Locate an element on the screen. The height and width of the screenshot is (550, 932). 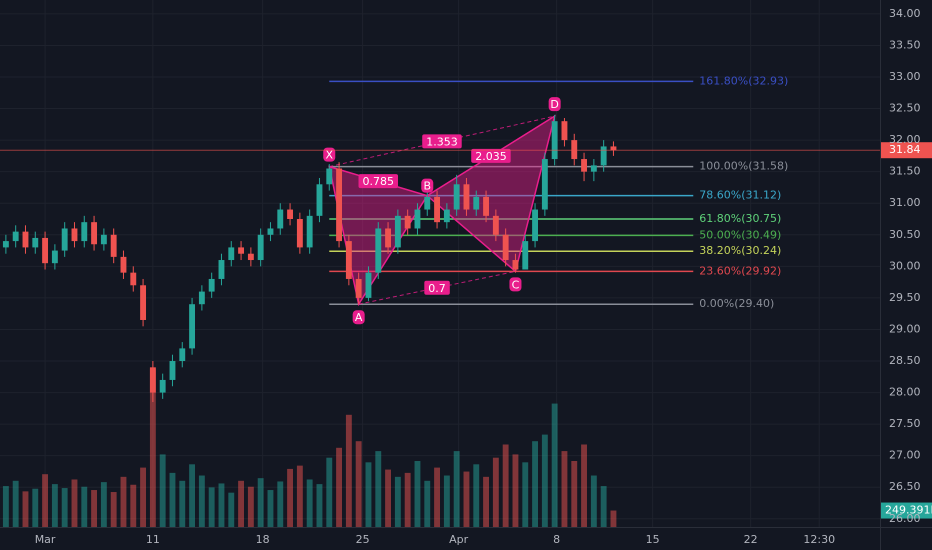
last-price-box is located at coordinates (906, 150).